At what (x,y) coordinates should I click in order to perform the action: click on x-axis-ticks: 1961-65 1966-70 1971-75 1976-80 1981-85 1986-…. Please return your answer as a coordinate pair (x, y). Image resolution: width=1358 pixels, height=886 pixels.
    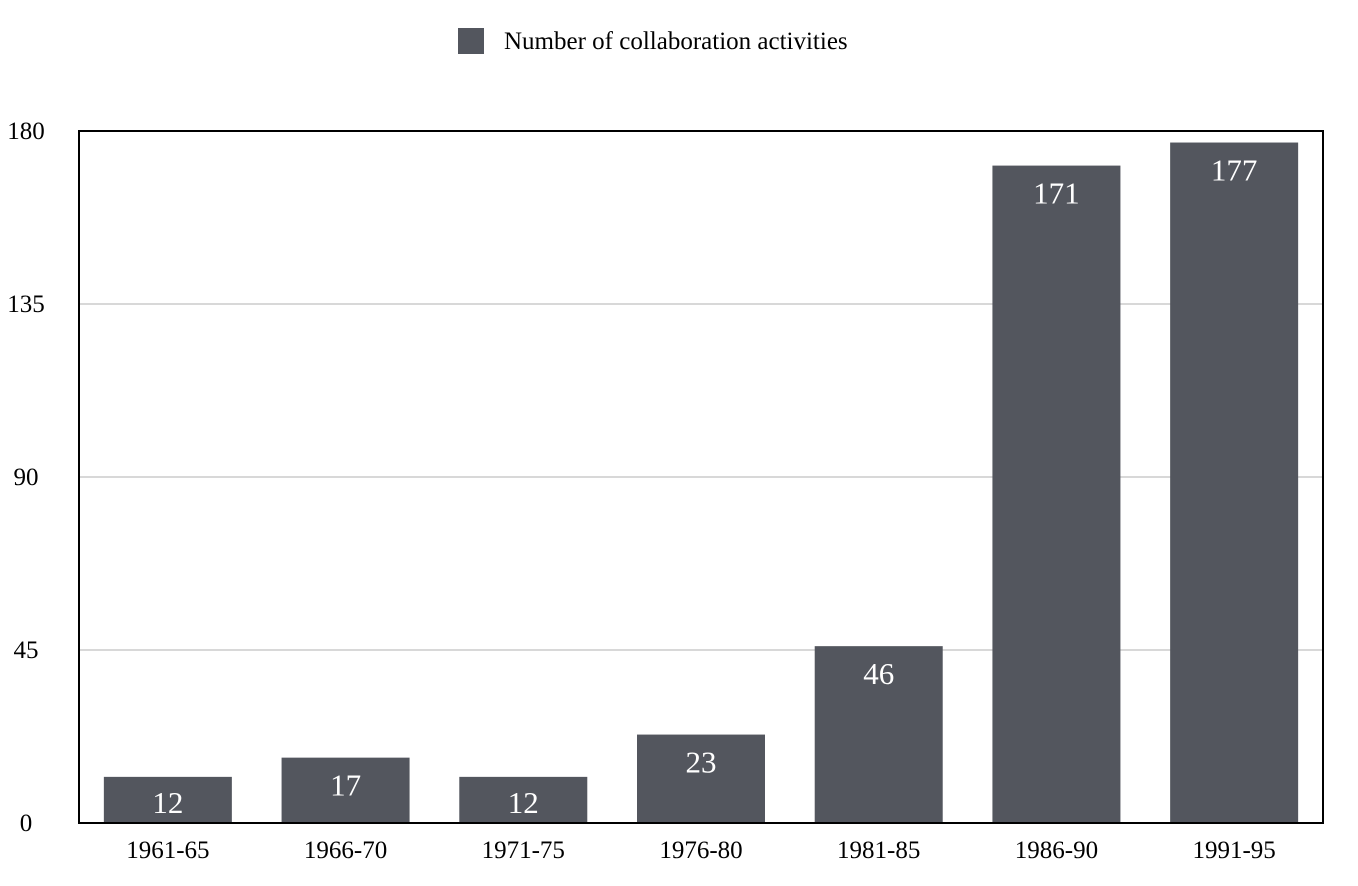
    Looking at the image, I should click on (701, 850).